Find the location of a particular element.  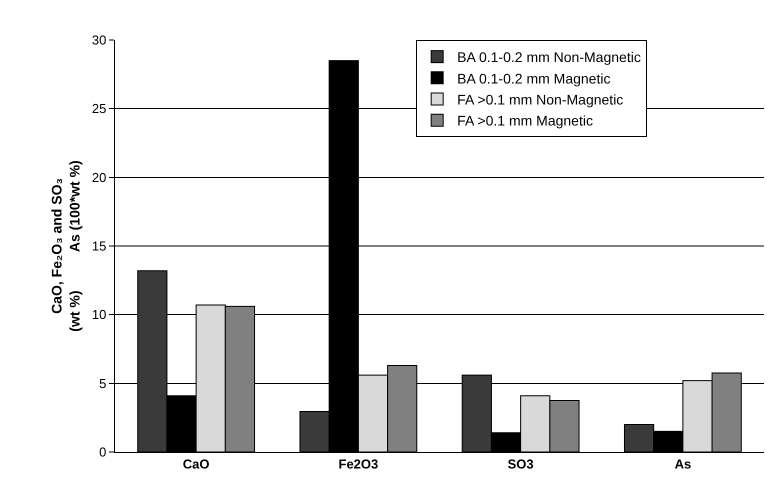

legend-label: BA 0.1-0.2 mm Magnetic is located at coordinates (533, 78).